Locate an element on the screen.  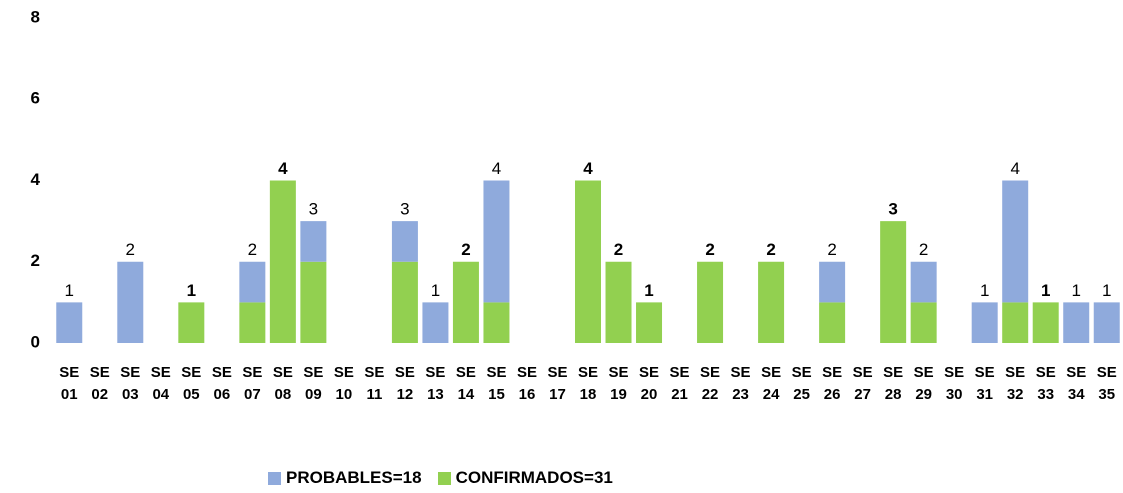
legend-item: PROBABLES=18 is located at coordinates (345, 478).